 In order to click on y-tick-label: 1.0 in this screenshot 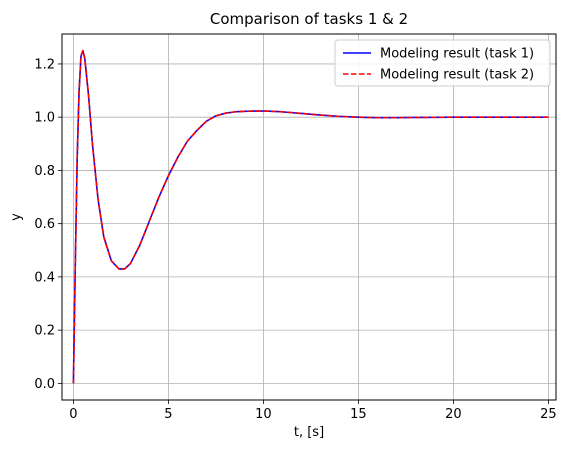, I will do `click(44, 118)`.